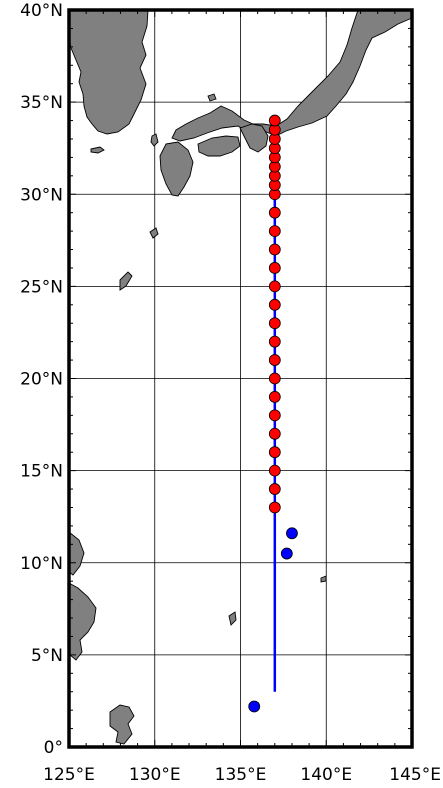 The height and width of the screenshot is (788, 443). Describe the element at coordinates (232, 618) in the screenshot. I see `palau-island` at that location.